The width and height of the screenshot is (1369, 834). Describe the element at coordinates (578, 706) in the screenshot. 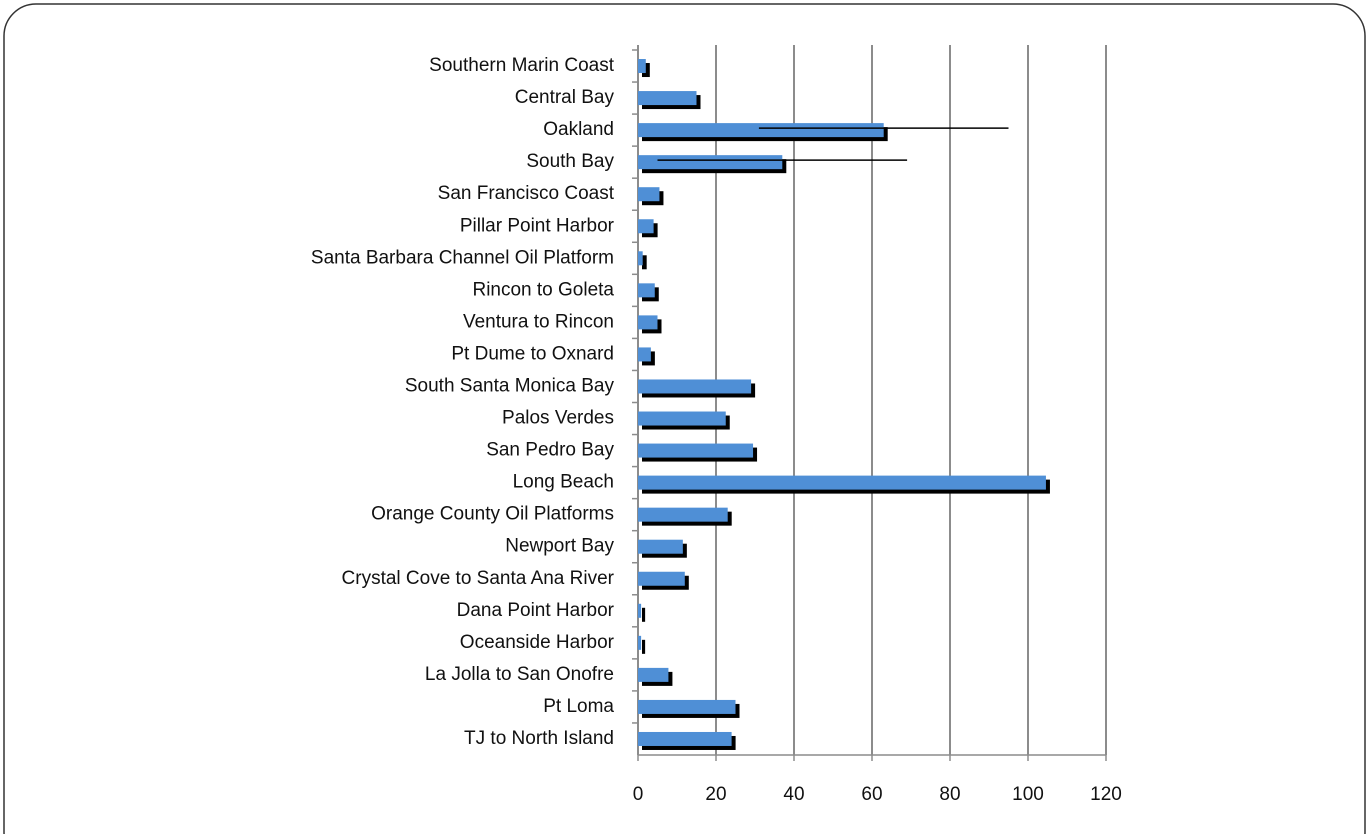

I see `y-tick-label: Pt Loma` at that location.